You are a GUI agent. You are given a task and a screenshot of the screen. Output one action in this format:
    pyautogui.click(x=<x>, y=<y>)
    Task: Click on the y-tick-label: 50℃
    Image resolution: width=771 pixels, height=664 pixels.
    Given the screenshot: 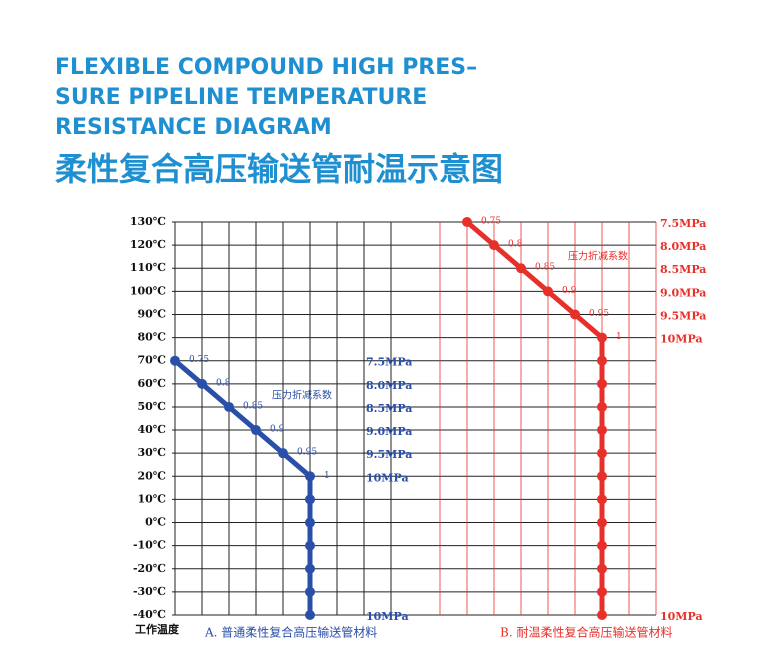 What is the action you would take?
    pyautogui.click(x=152, y=406)
    